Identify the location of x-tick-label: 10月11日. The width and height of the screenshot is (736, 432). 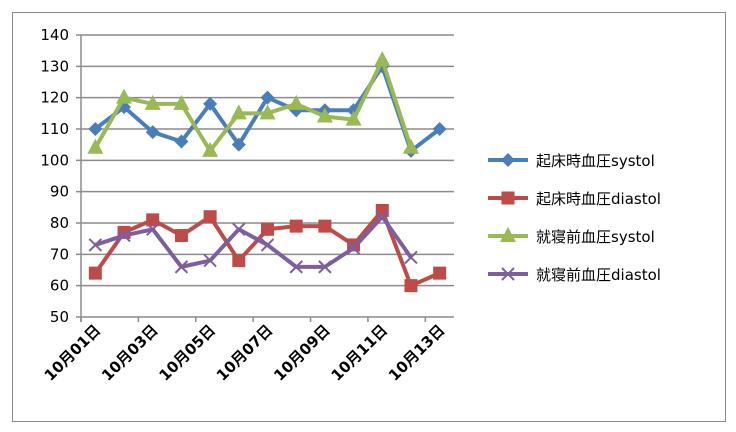
(359, 352).